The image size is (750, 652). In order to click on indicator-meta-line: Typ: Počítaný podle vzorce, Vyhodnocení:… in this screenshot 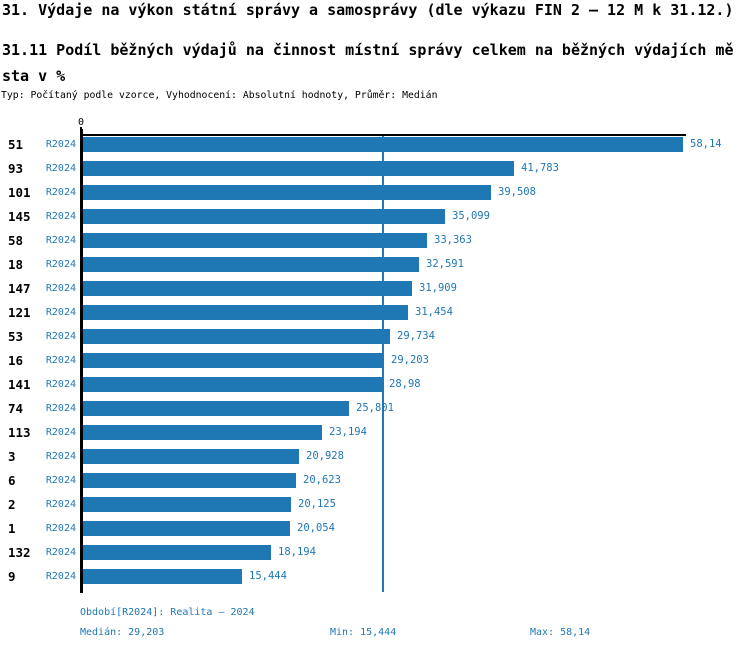, I will do `click(219, 95)`.